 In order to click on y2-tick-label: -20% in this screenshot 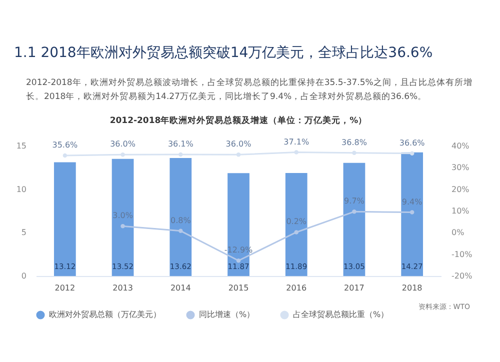, I will do `click(462, 276)`.